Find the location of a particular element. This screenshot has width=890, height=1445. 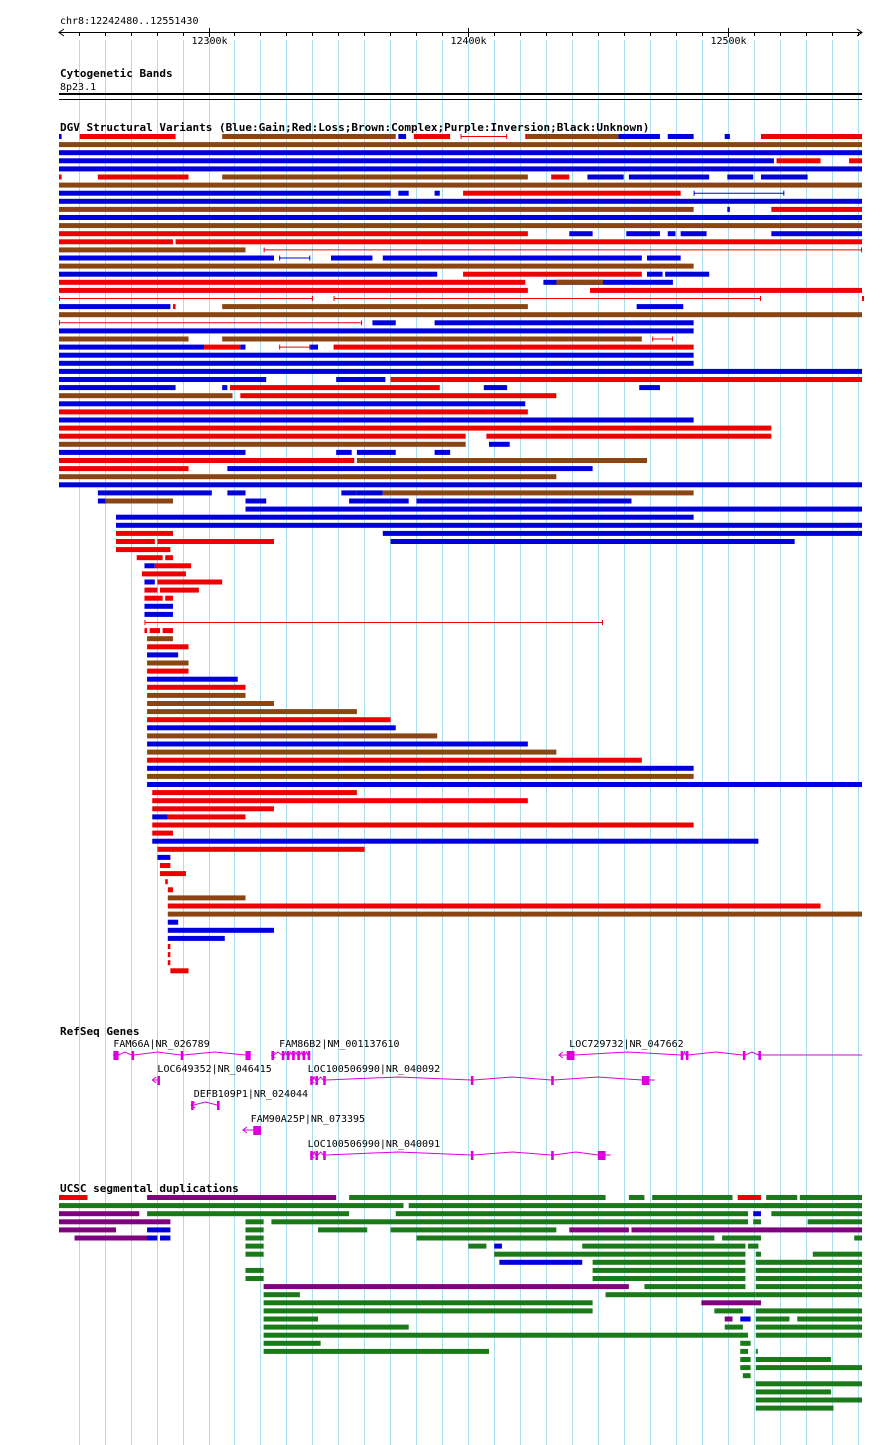

refseq-gene: FAM90A25P|NR_073395 is located at coordinates (303, 1124).